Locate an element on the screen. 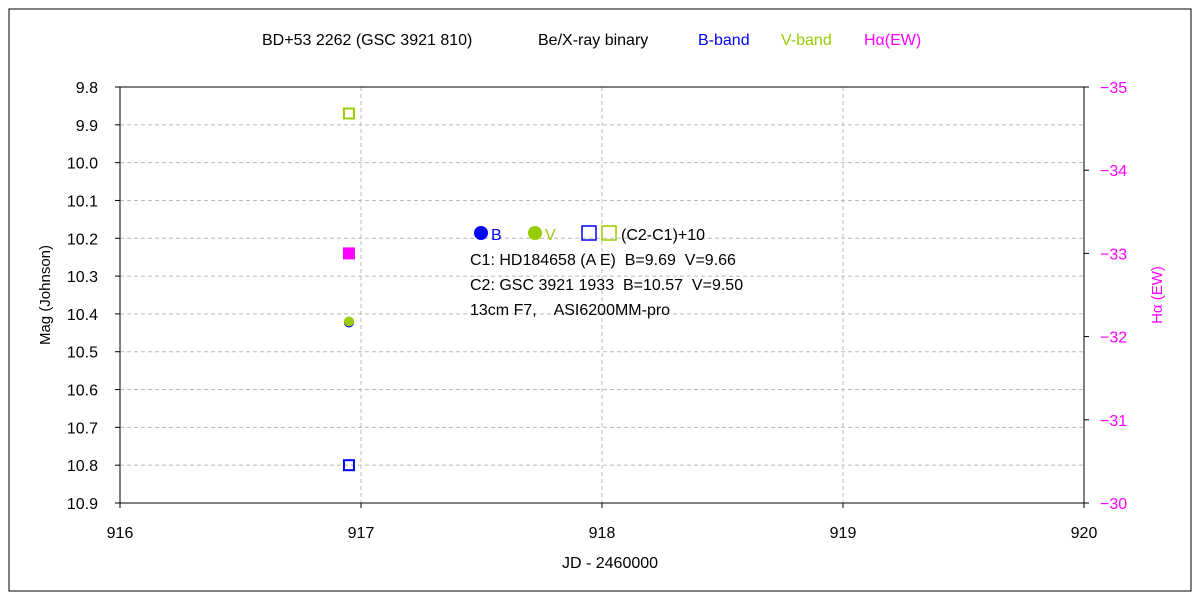 This screenshot has height=605, width=1200. annotation-b-label: B is located at coordinates (496, 235).